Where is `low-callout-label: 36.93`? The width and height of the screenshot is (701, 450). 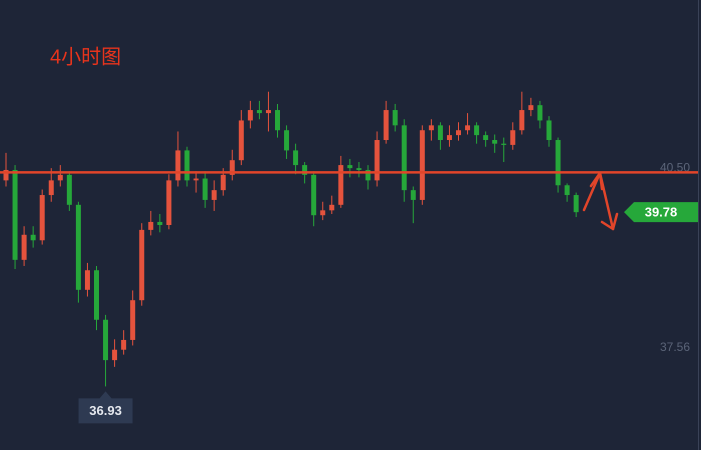
low-callout-label: 36.93 is located at coordinates (105, 410).